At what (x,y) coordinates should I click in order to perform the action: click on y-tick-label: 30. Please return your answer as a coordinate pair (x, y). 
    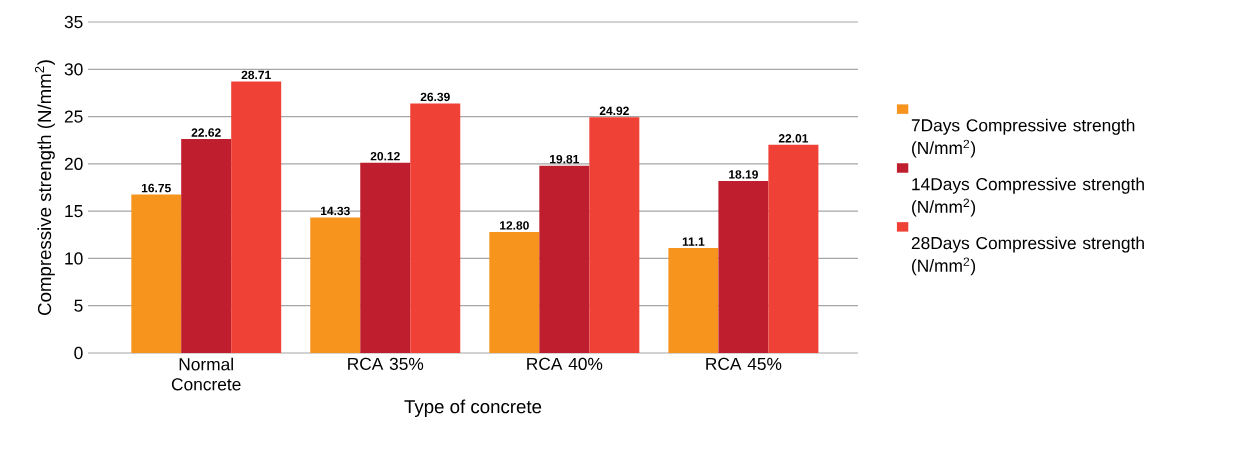
    Looking at the image, I should click on (73, 69).